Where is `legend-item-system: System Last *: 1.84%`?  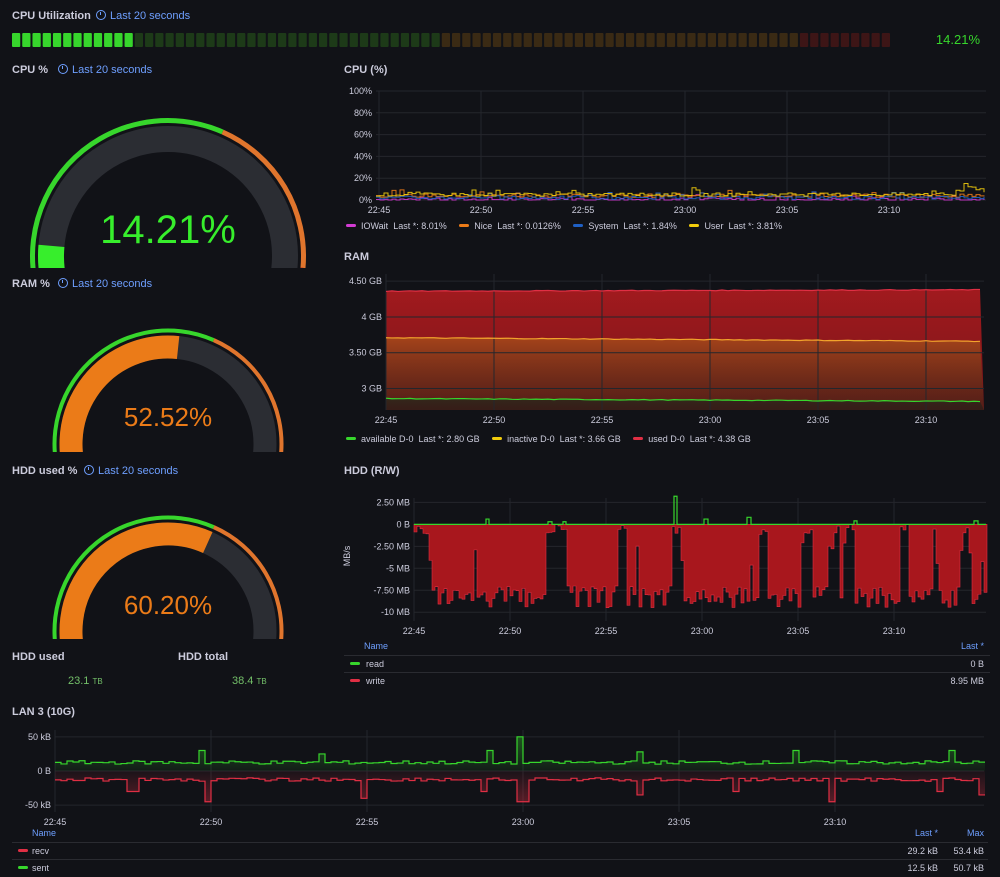 legend-item-system: System Last *: 1.84% is located at coordinates (625, 226).